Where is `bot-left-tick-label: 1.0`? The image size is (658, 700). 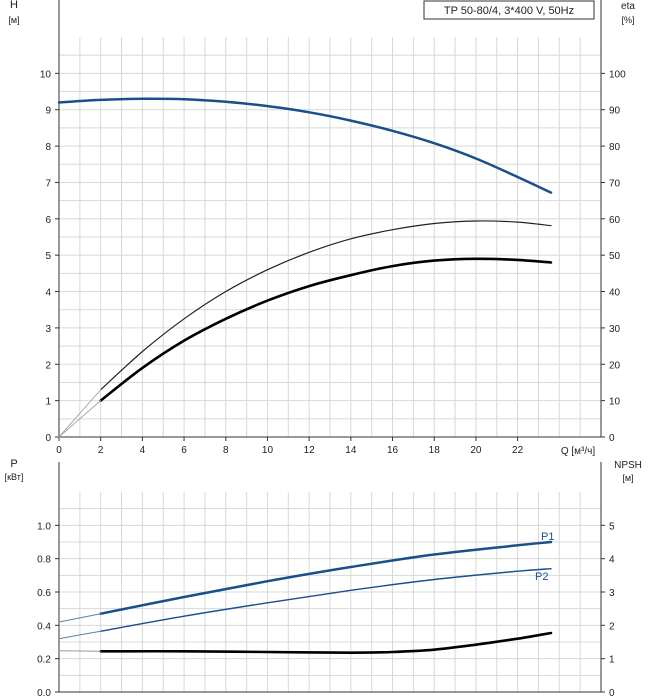
bot-left-tick-label: 1.0 is located at coordinates (44, 526).